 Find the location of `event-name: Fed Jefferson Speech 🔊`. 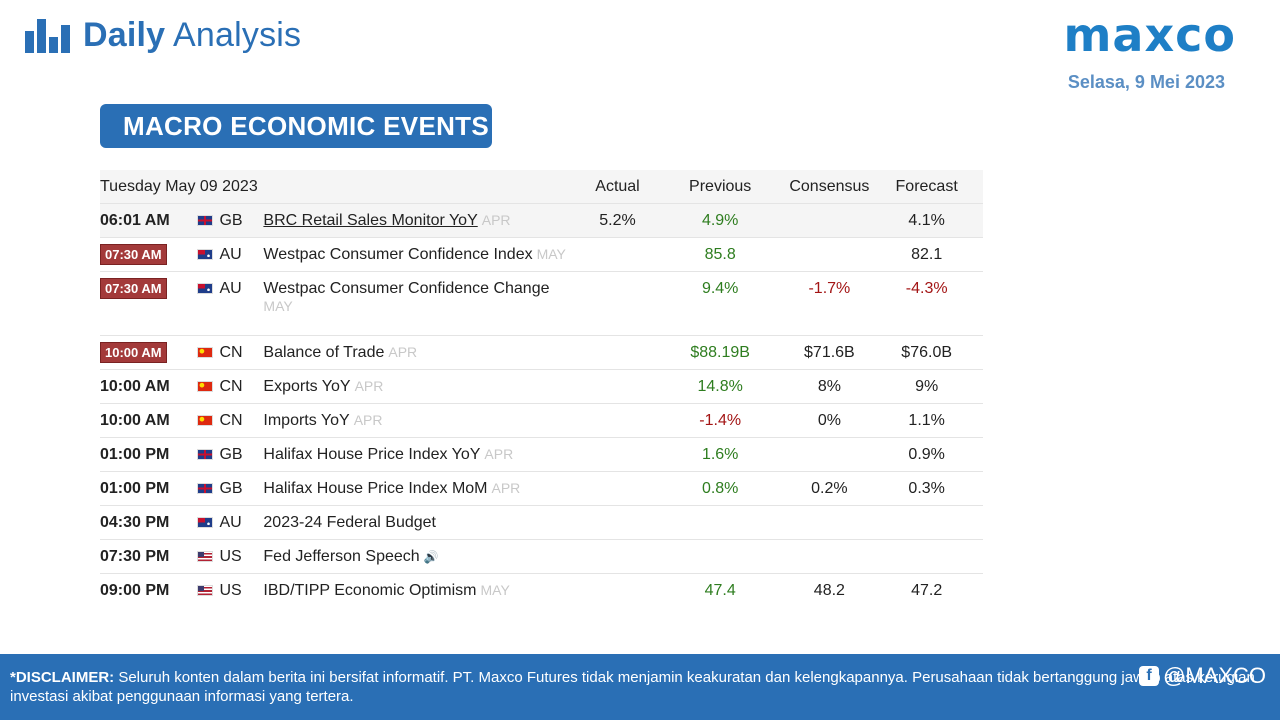

event-name: Fed Jefferson Speech 🔊 is located at coordinates (423, 556).